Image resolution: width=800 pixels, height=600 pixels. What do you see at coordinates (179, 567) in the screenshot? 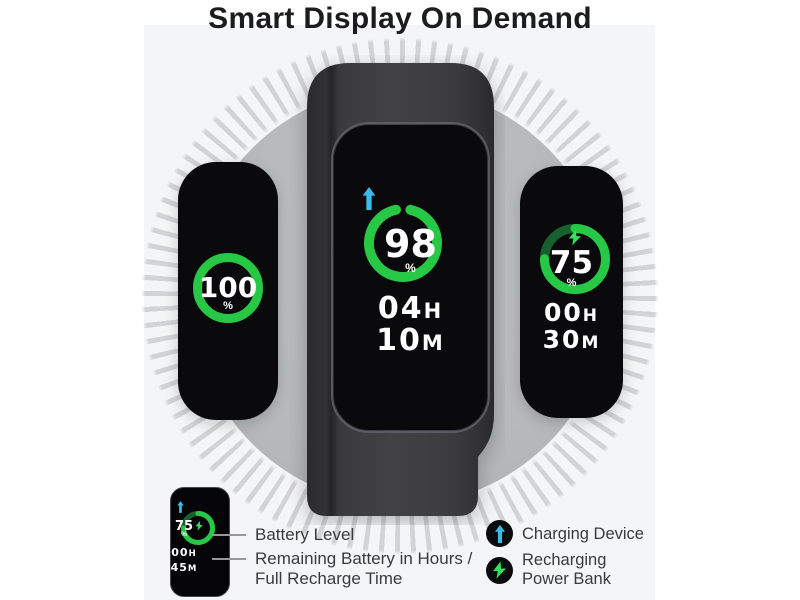
I see `minutes-value: 45` at bounding box center [179, 567].